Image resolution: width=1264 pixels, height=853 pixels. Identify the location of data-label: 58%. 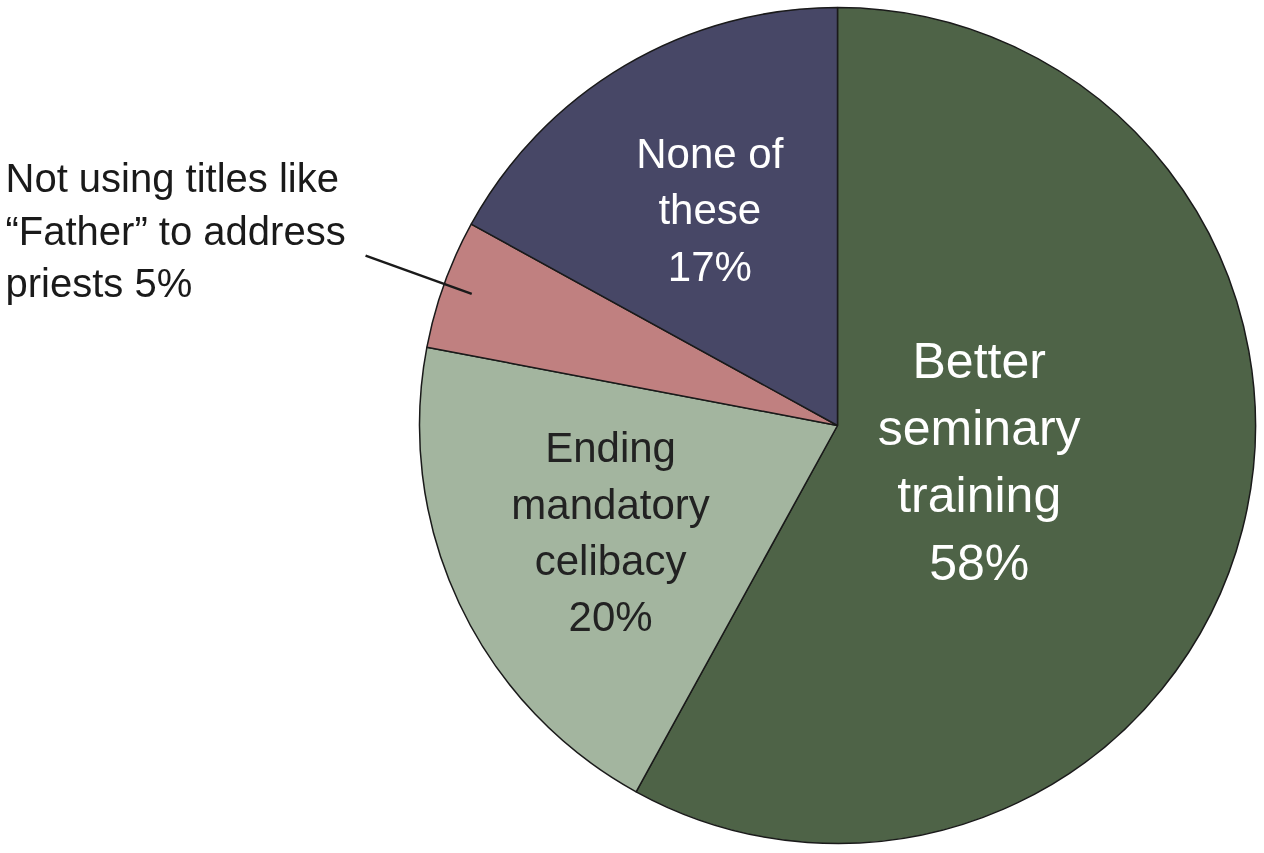
(979, 562).